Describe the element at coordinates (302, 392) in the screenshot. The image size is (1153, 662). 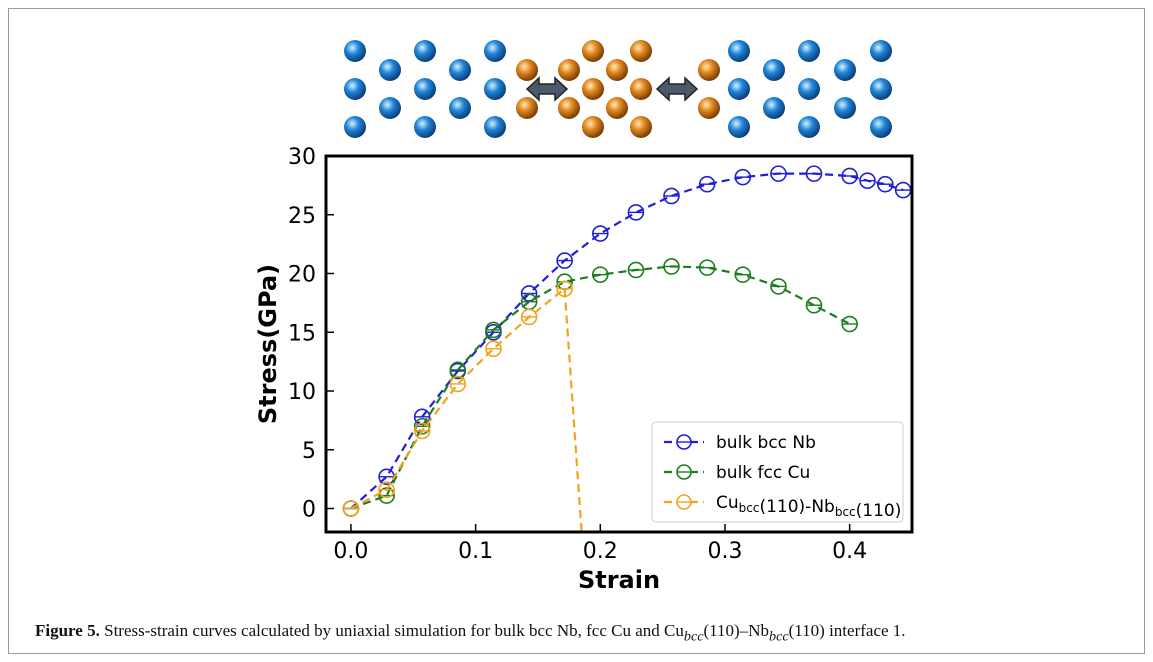
I see `y-tick-label: 10` at that location.